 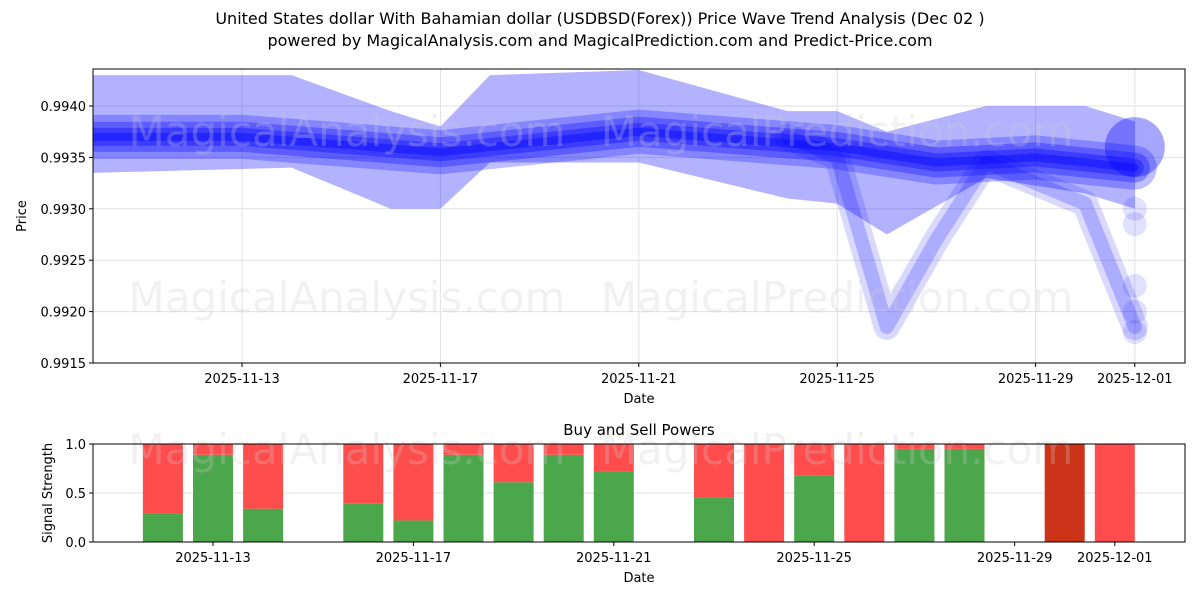 What do you see at coordinates (48, 493) in the screenshot?
I see `signal-y-axis-label: Signal Strength` at bounding box center [48, 493].